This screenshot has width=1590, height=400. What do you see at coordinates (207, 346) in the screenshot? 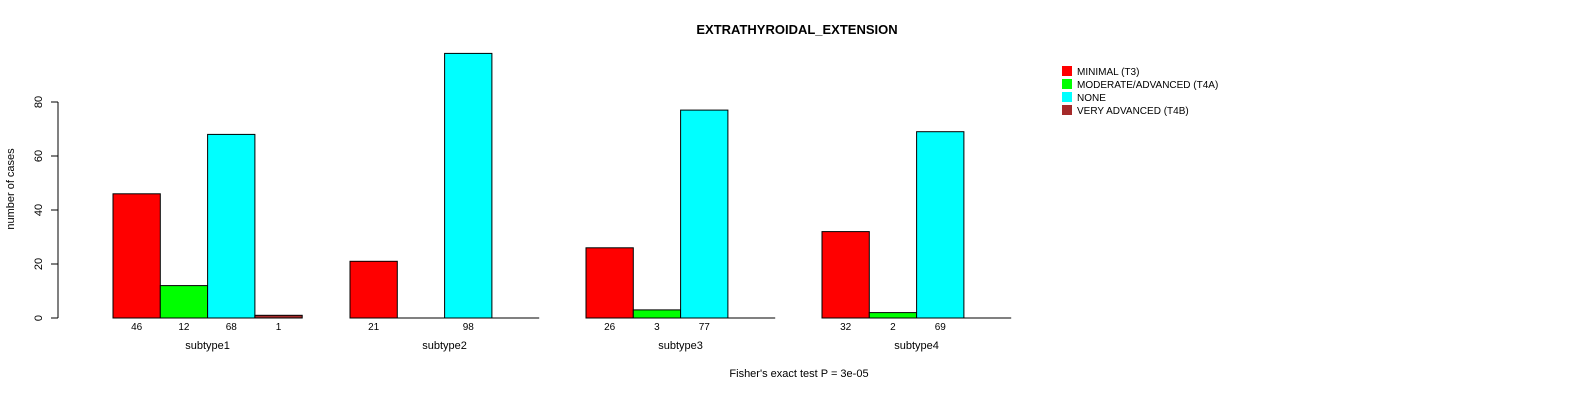
I see `group-label: subtype1` at bounding box center [207, 346].